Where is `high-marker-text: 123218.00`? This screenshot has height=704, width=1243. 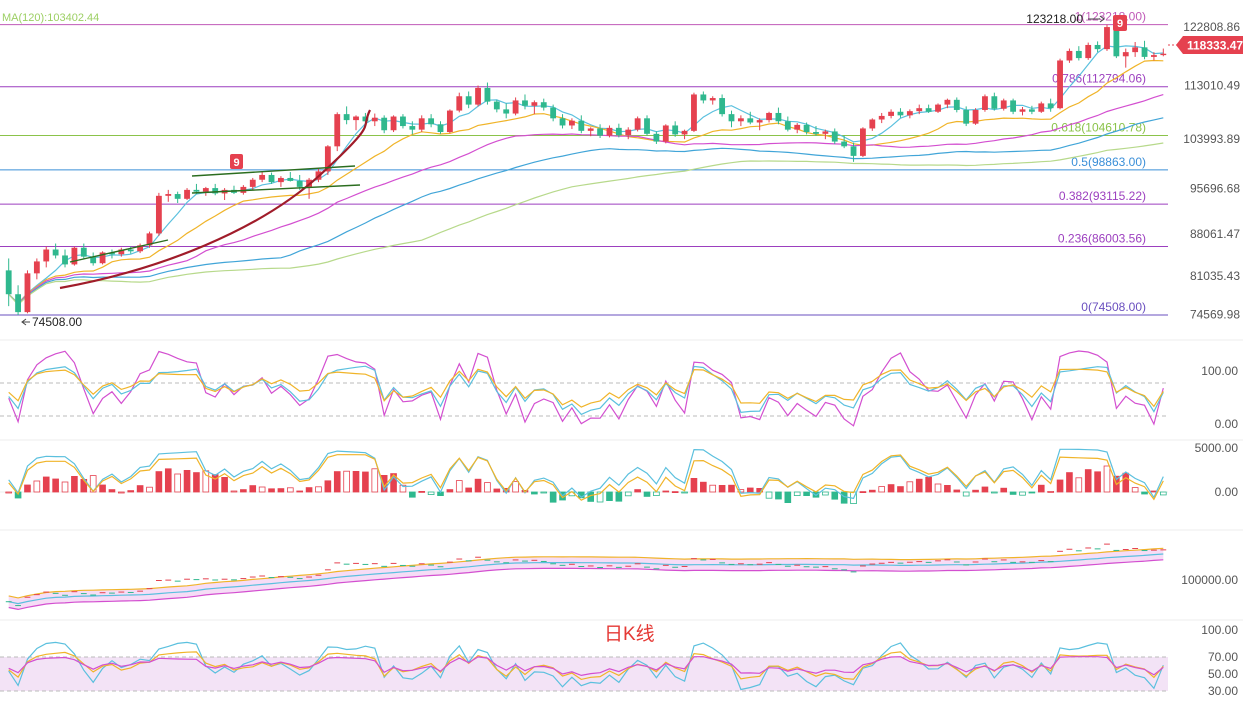
high-marker-text: 123218.00 is located at coordinates (1054, 19).